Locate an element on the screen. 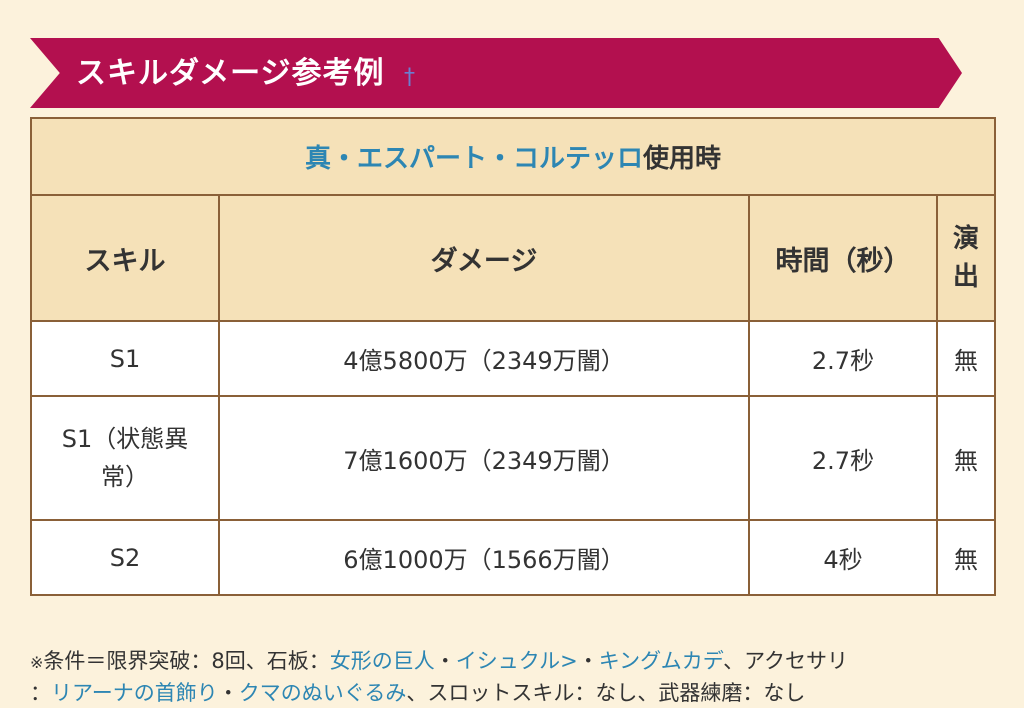  slate-link-king-mukade: キングムカデ is located at coordinates (661, 661).